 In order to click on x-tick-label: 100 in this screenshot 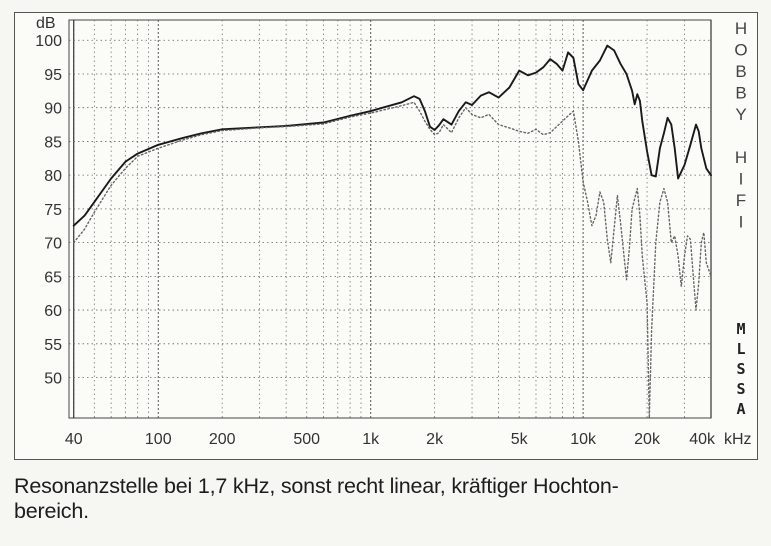, I will do `click(158, 439)`.